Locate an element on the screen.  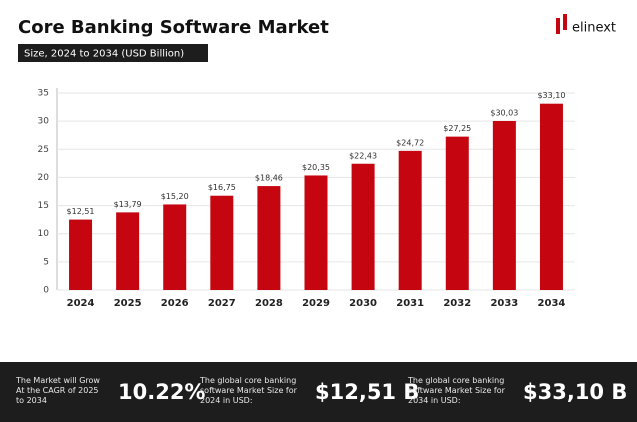
y-tick-label: 0 is located at coordinates (46, 291).